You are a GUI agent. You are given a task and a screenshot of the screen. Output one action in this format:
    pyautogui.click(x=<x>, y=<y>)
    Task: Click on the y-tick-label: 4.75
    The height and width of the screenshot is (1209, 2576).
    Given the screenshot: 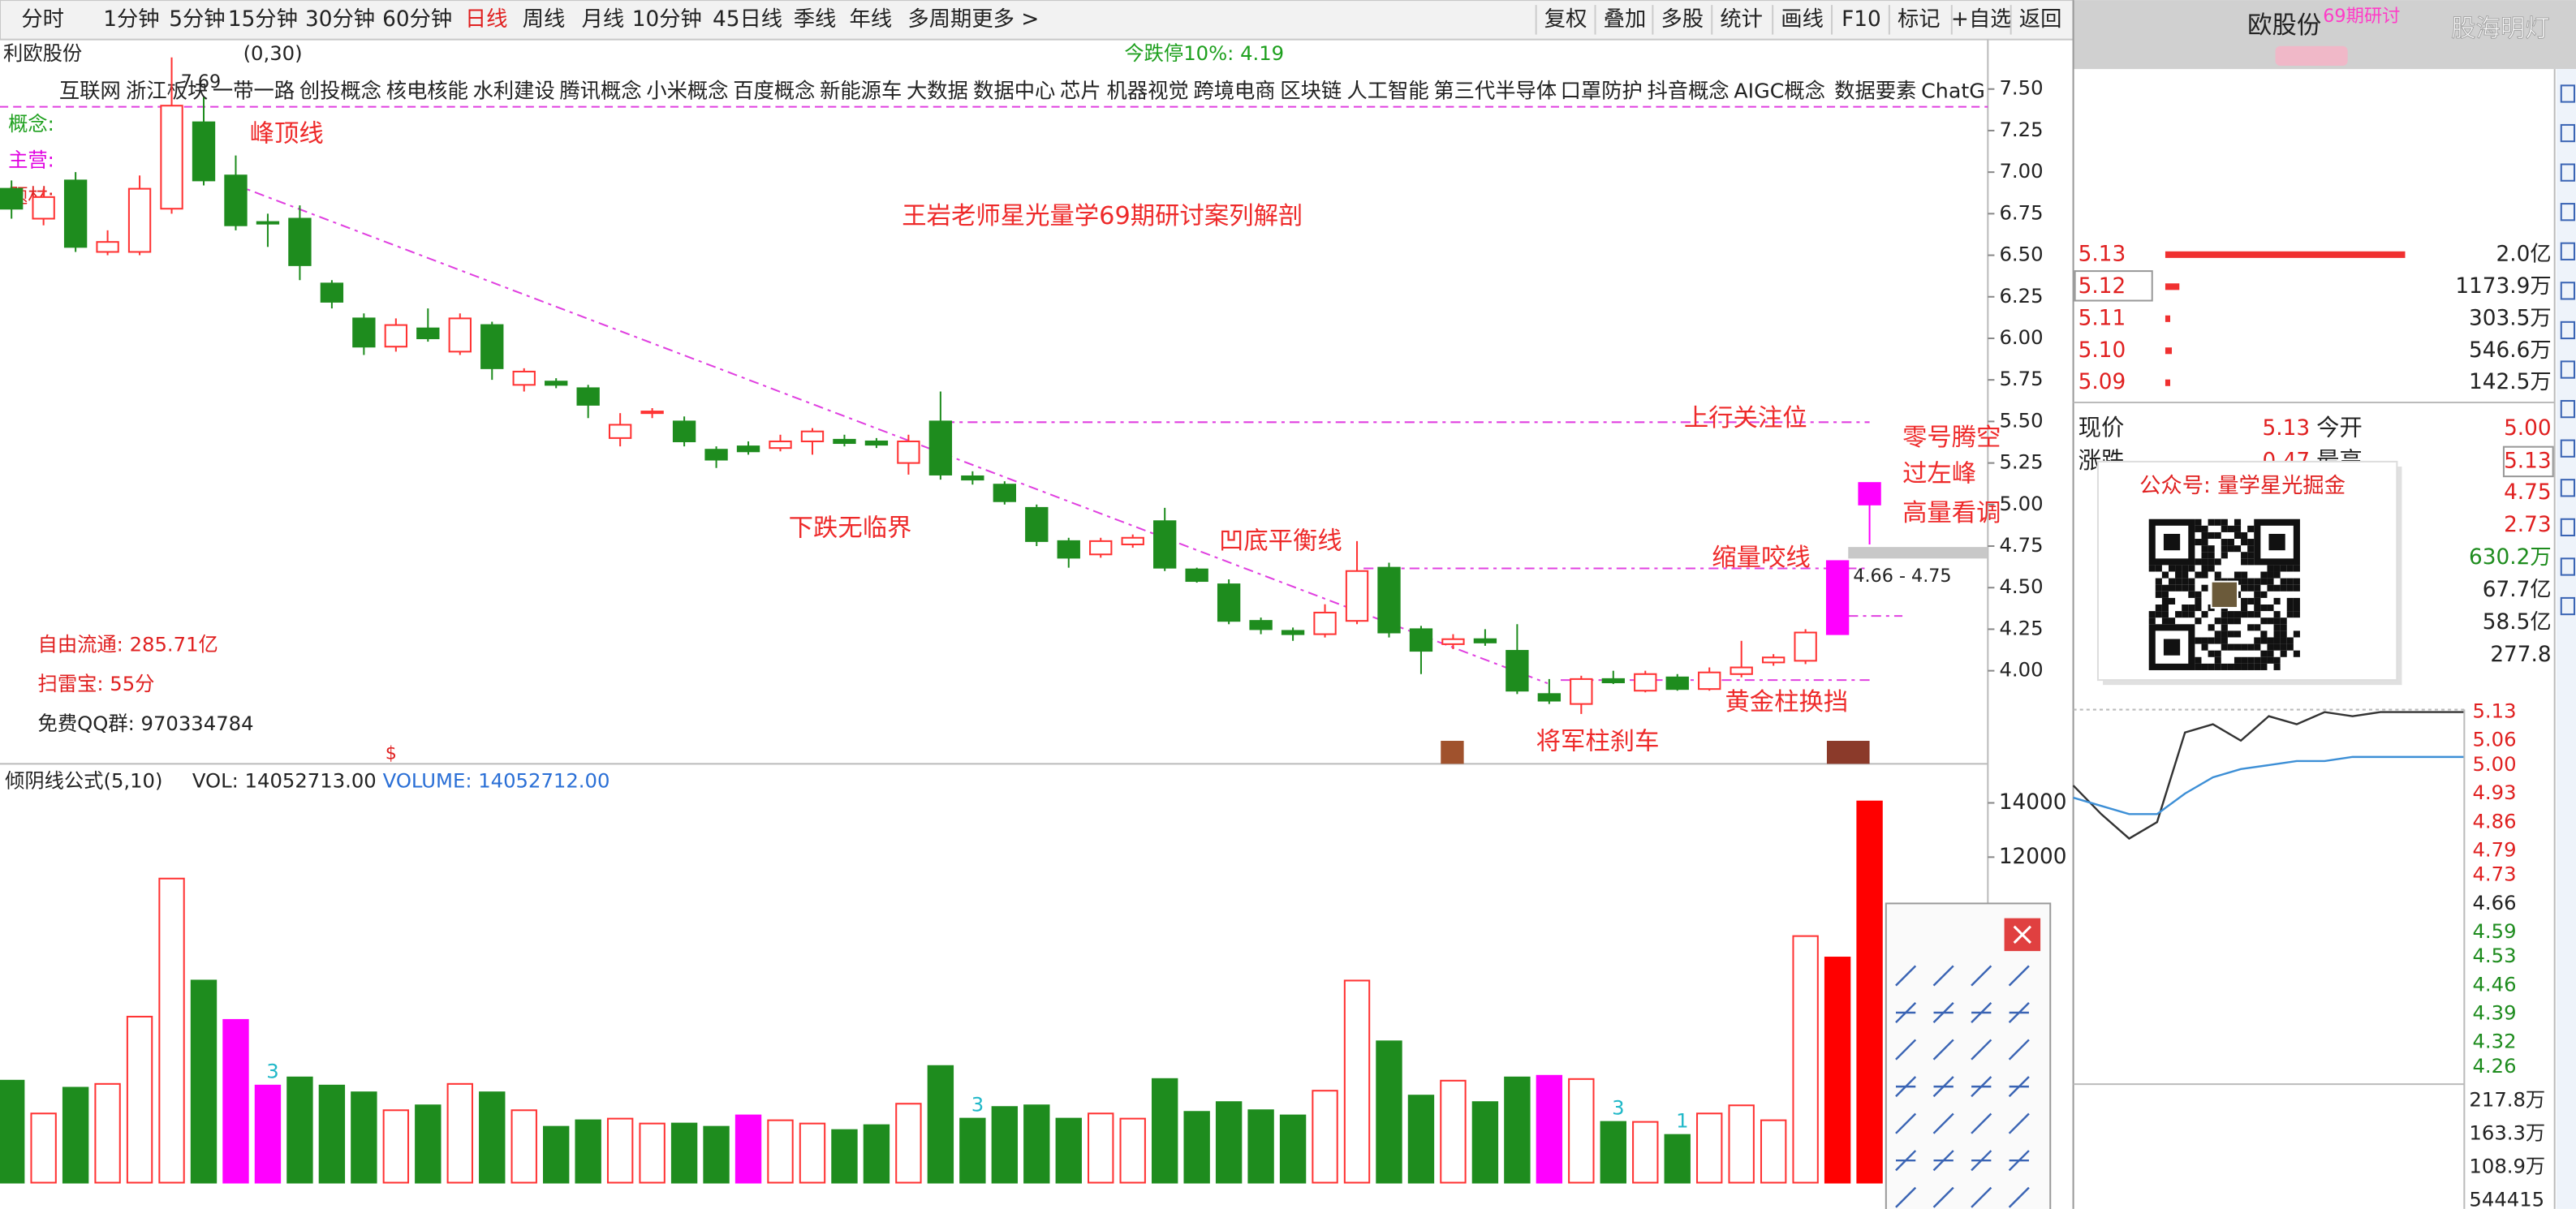 What is the action you would take?
    pyautogui.click(x=2021, y=545)
    